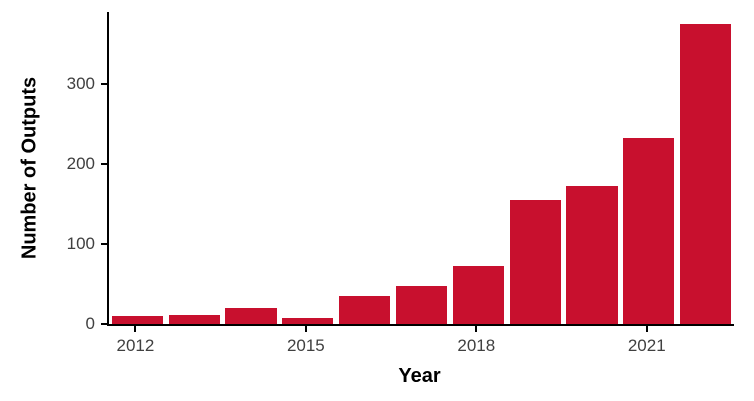 The image size is (754, 401). What do you see at coordinates (419, 376) in the screenshot?
I see `x-axis-title: Year` at bounding box center [419, 376].